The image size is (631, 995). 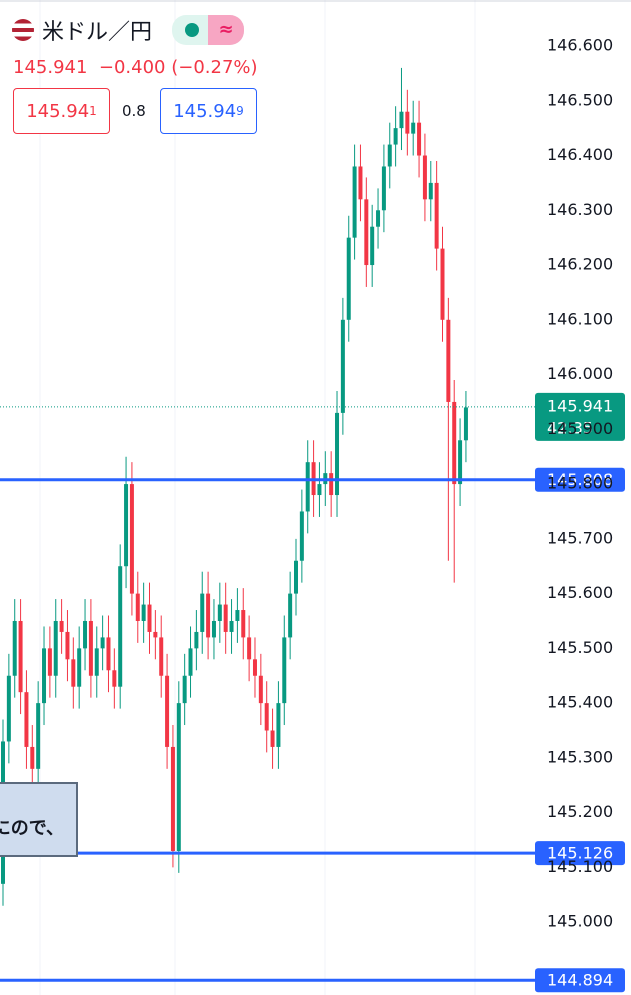 What do you see at coordinates (580, 592) in the screenshot?
I see `y-tick-label: 145.600` at bounding box center [580, 592].